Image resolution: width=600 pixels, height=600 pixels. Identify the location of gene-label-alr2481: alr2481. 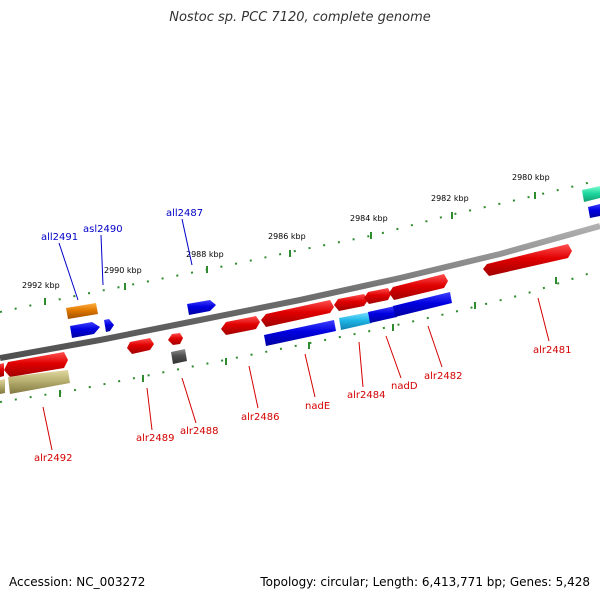
(552, 350).